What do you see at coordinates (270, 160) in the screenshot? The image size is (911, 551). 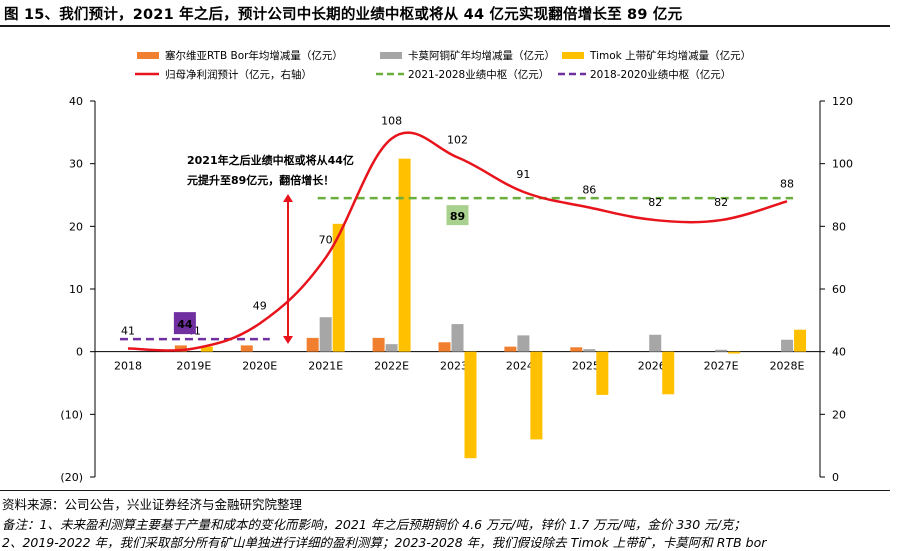 I see `annotation-line-1: 2021年之后业绩中枢或将从44亿` at bounding box center [270, 160].